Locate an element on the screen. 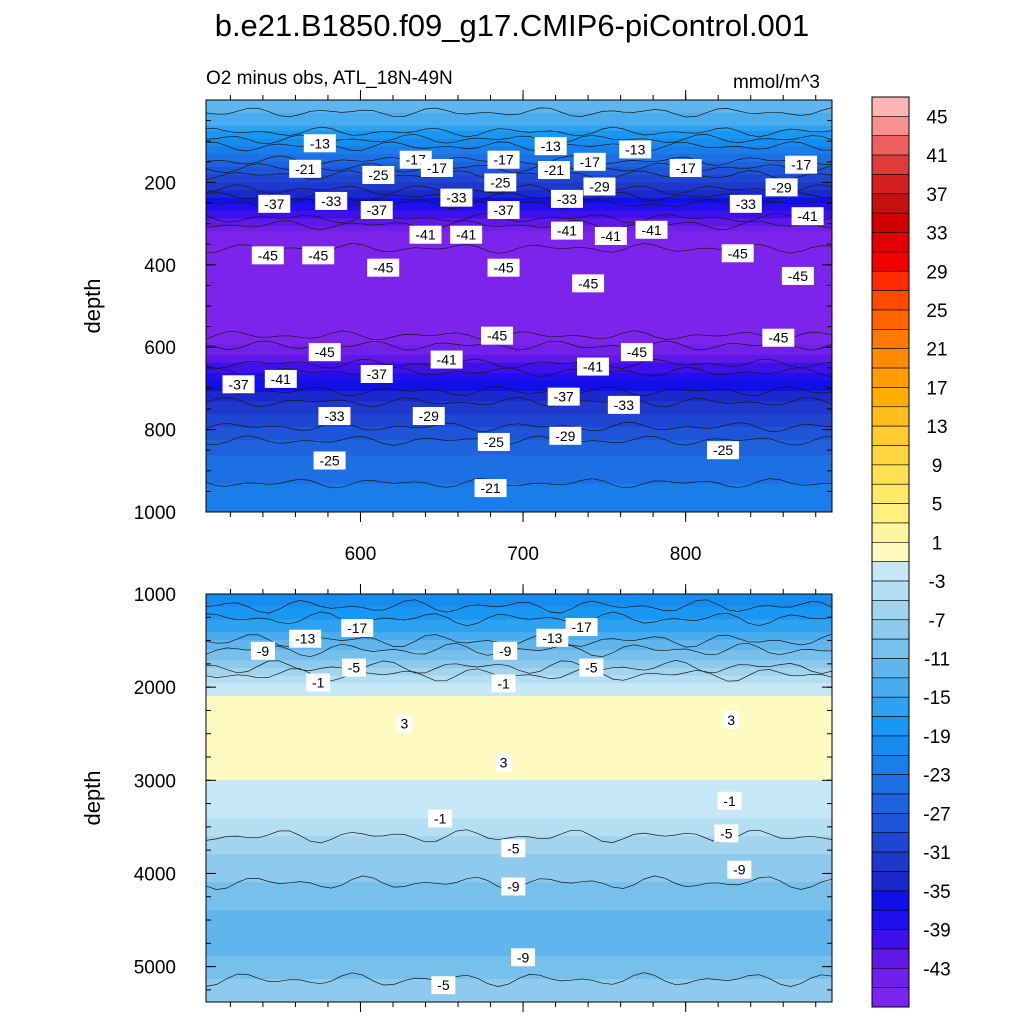 The image size is (1024, 1024). contour-label-text: 3 is located at coordinates (504, 763).